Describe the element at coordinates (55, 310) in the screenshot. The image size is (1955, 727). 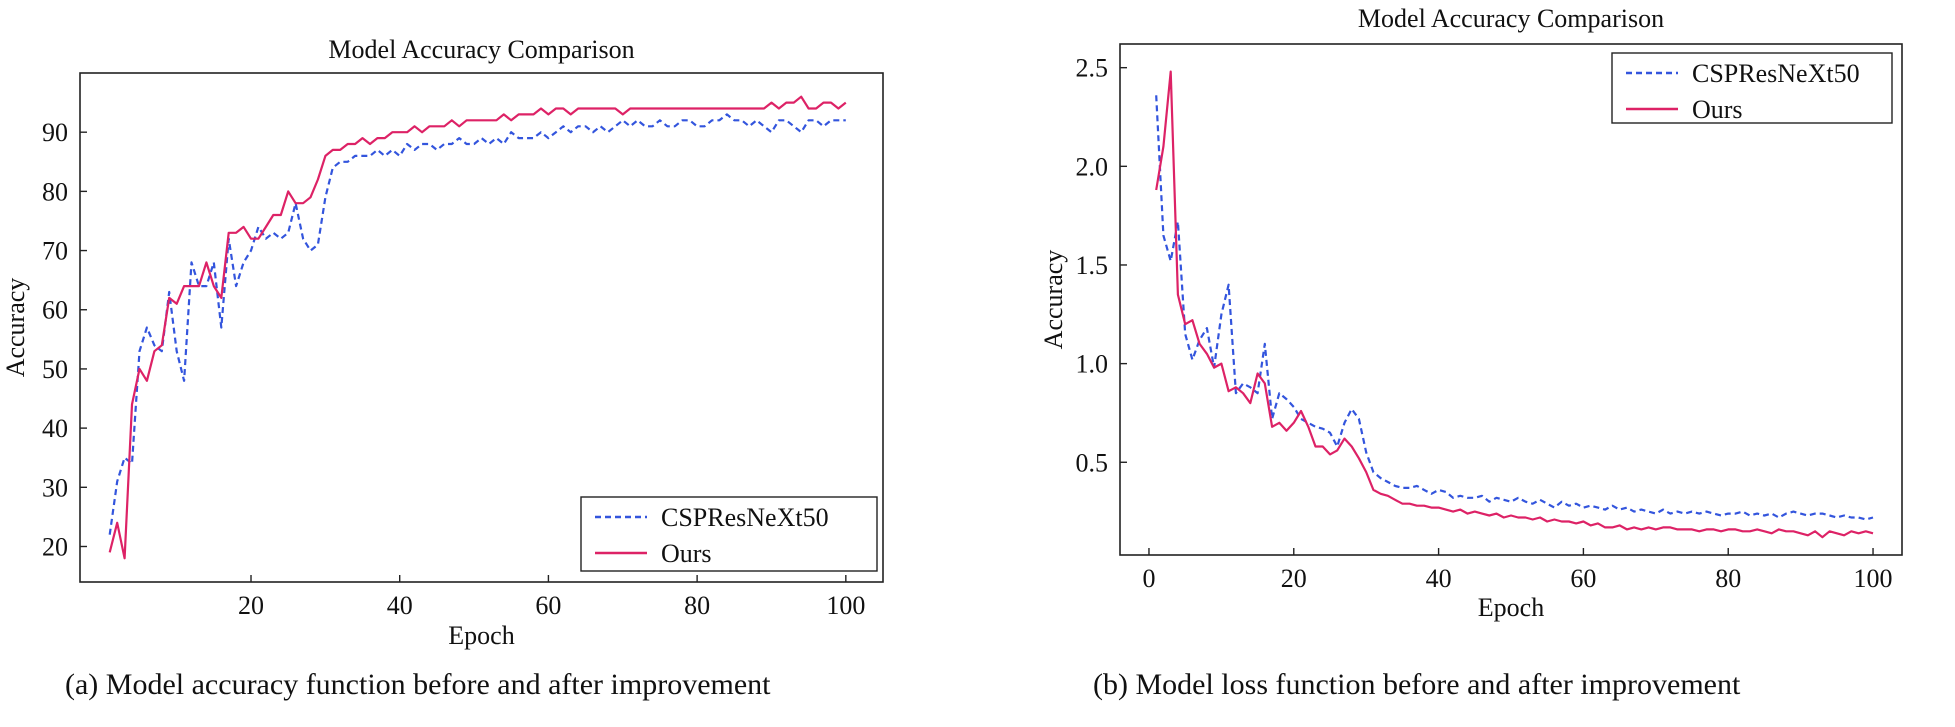
I see `y-tick-label: 60` at that location.